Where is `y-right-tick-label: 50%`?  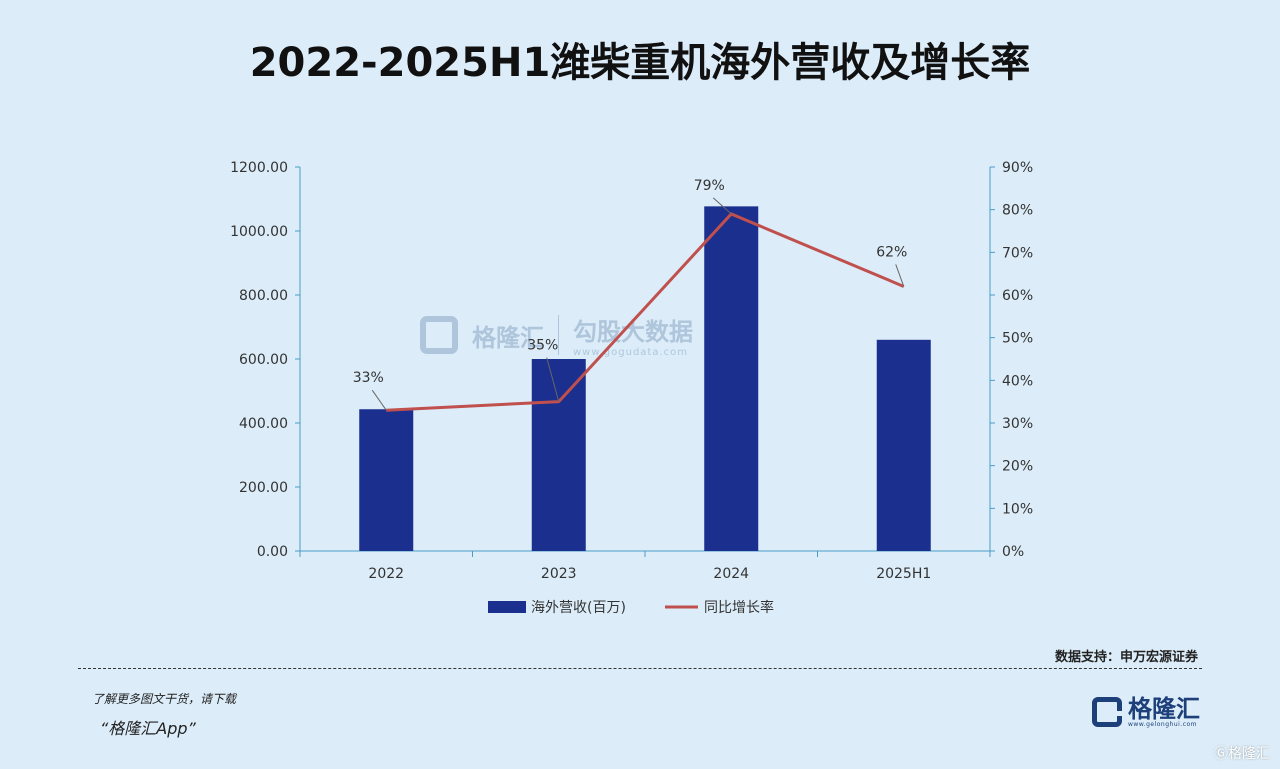
y-right-tick-label: 50% is located at coordinates (1017, 339).